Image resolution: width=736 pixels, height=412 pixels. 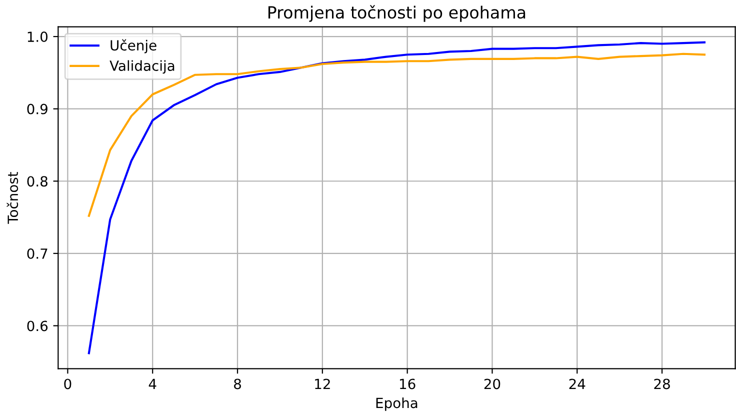 What do you see at coordinates (492, 384) in the screenshot?
I see `x-tick-label: 20` at bounding box center [492, 384].